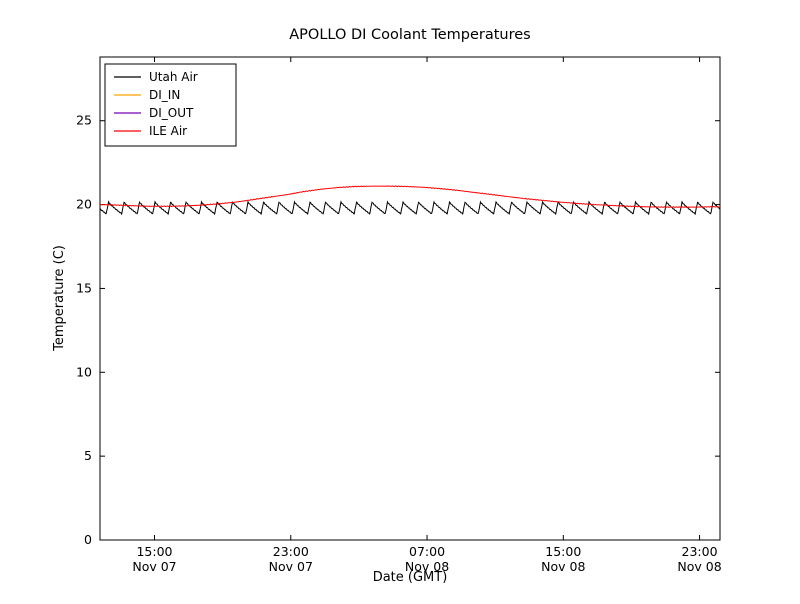 This screenshot has height=604, width=800. What do you see at coordinates (84, 120) in the screenshot?
I see `y-tick-label: 25` at bounding box center [84, 120].